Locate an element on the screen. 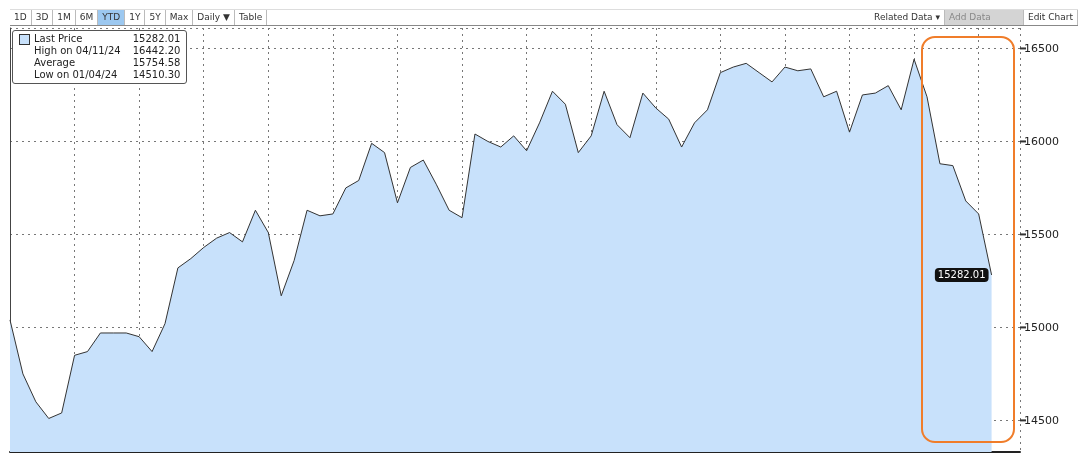 The height and width of the screenshot is (455, 1078). text: Daily ▼ is located at coordinates (214, 17).